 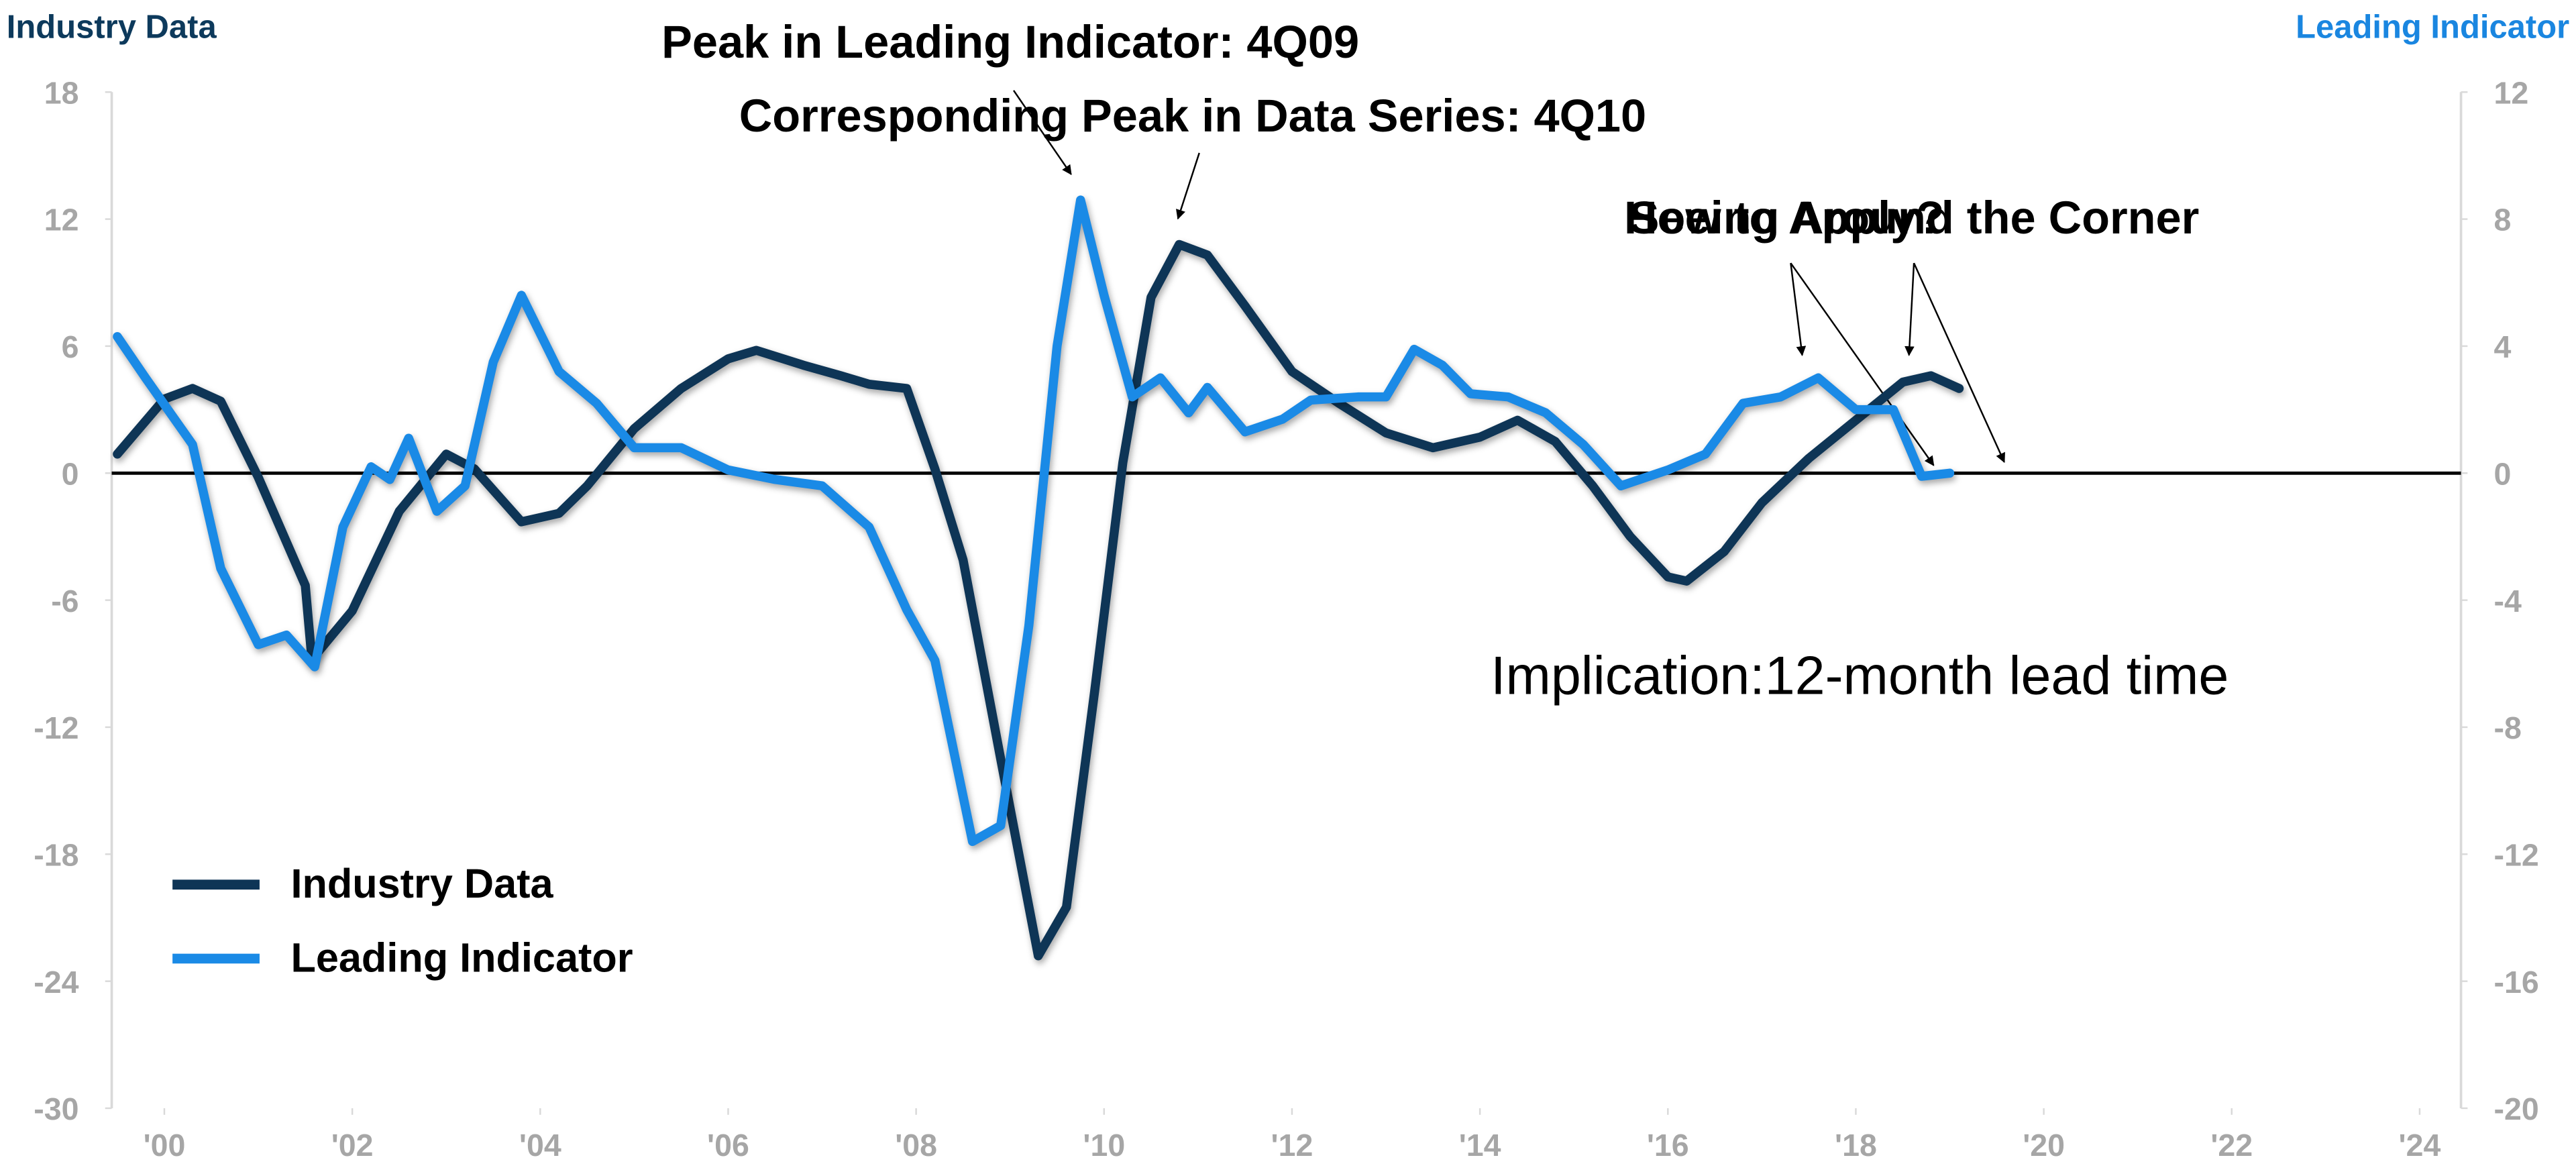 What do you see at coordinates (2231, 1145) in the screenshot?
I see `x-tick-label: '22` at bounding box center [2231, 1145].